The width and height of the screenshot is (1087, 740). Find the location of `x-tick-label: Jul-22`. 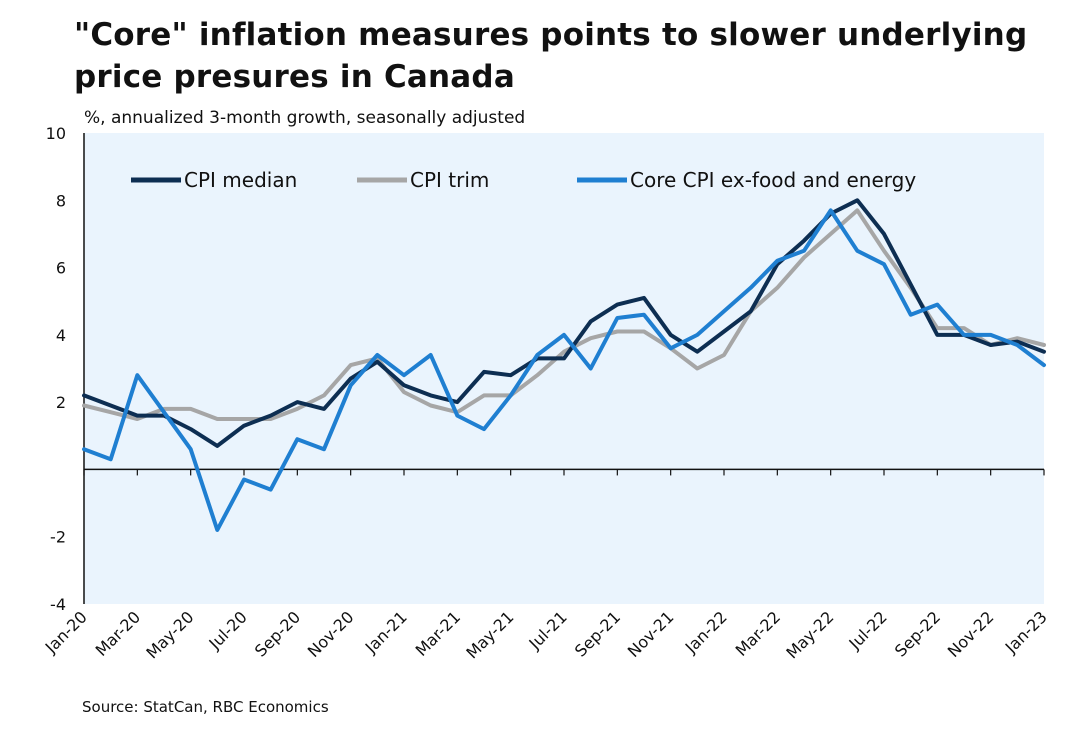

x-tick-label: Jul-22 is located at coordinates (868, 630).